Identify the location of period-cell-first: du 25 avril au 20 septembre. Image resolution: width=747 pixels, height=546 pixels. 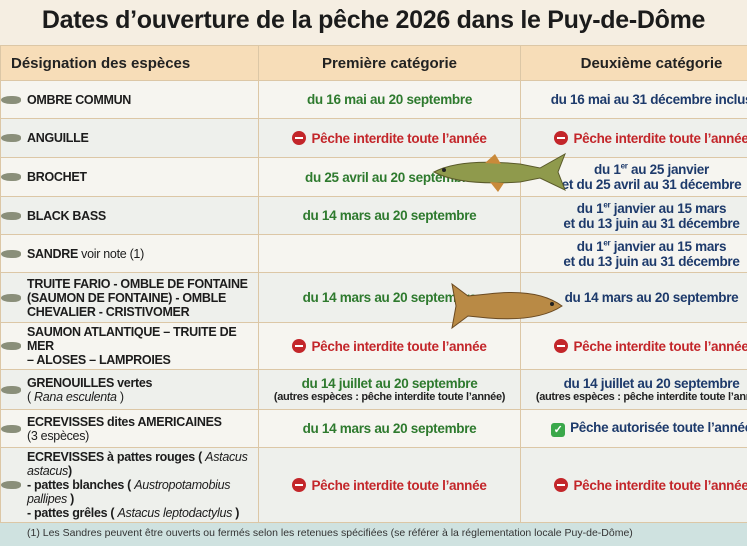
(390, 177).